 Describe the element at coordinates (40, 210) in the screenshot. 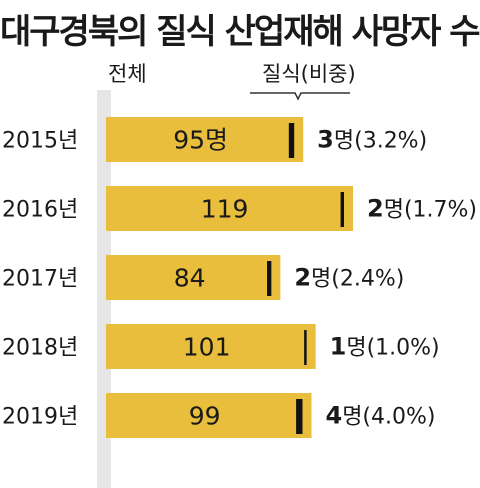

I see `year-label: 2016년` at that location.